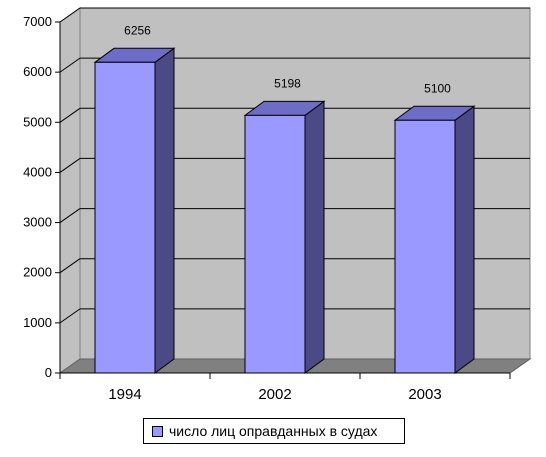 The image size is (546, 457). I want to click on legend: число лиц оправданных в судах, so click(274, 431).